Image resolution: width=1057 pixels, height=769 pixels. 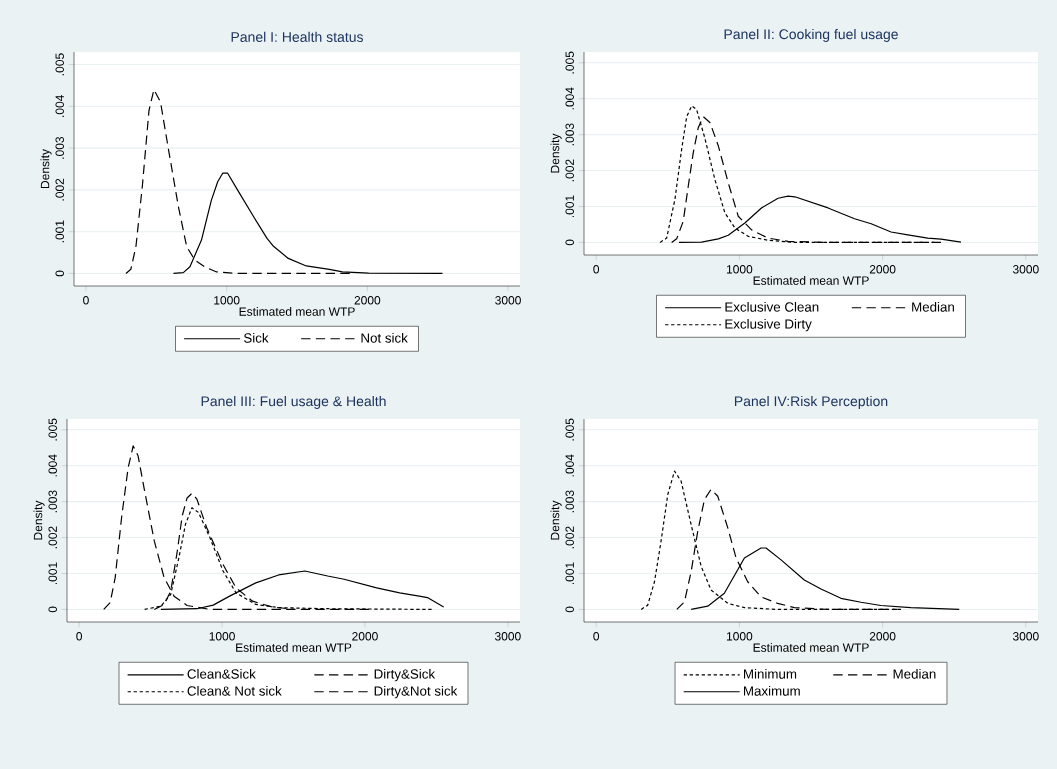 What do you see at coordinates (384, 337) in the screenshot?
I see `legend-label: Not sick` at bounding box center [384, 337].